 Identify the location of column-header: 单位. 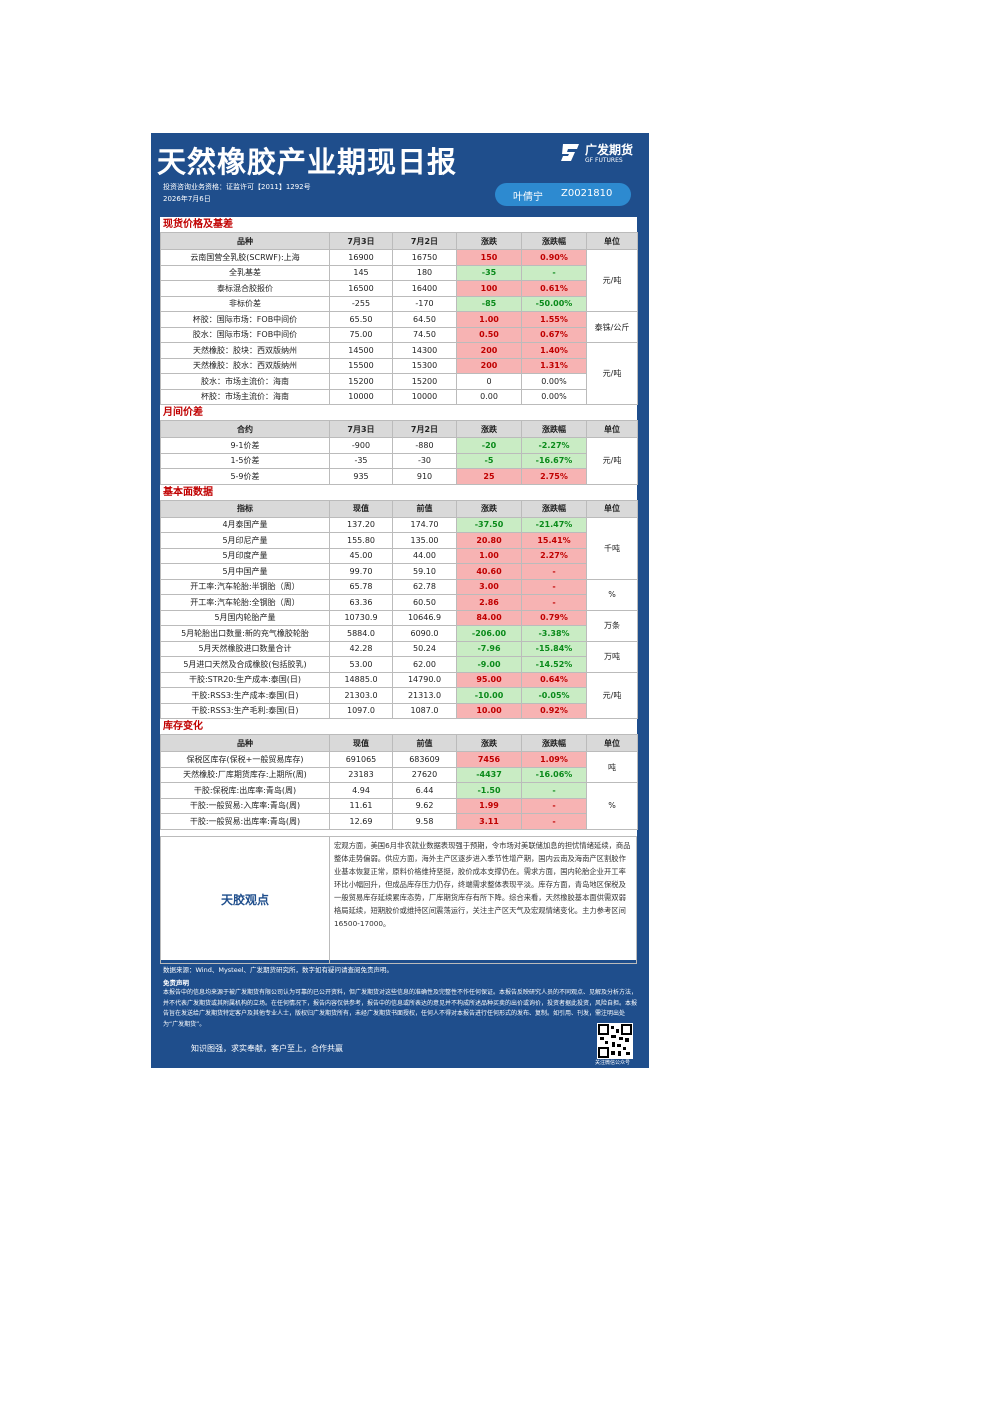
(612, 508).